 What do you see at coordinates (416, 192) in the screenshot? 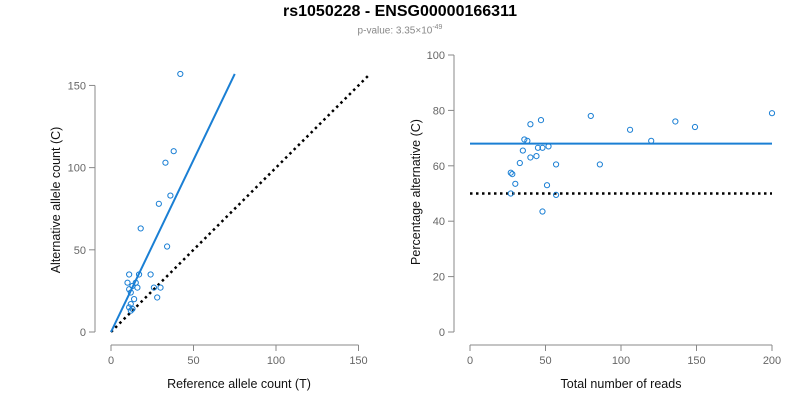
I see `panel2-y-axis-title: Percentage alternative (C)` at bounding box center [416, 192].